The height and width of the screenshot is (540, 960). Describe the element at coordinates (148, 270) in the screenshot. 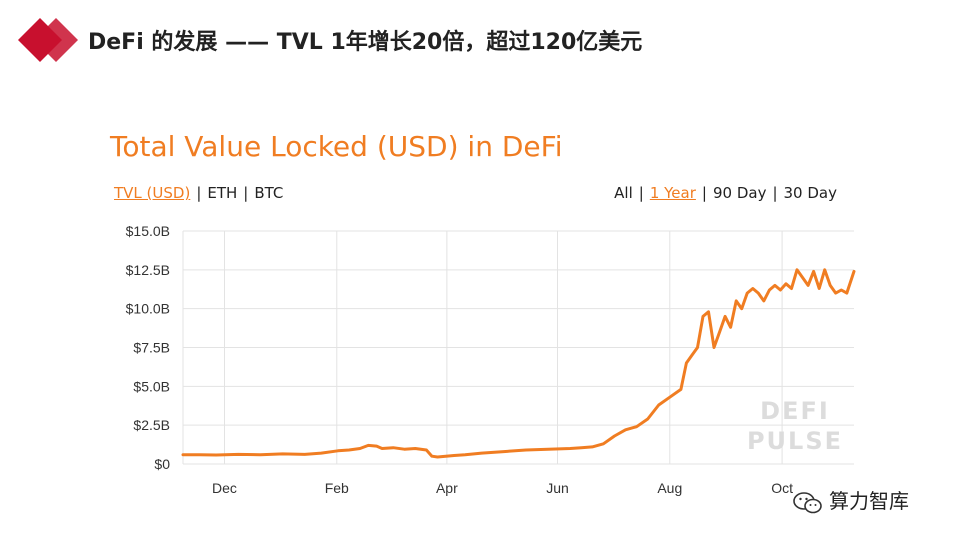

I see `y-tick-label: $12.5B` at that location.